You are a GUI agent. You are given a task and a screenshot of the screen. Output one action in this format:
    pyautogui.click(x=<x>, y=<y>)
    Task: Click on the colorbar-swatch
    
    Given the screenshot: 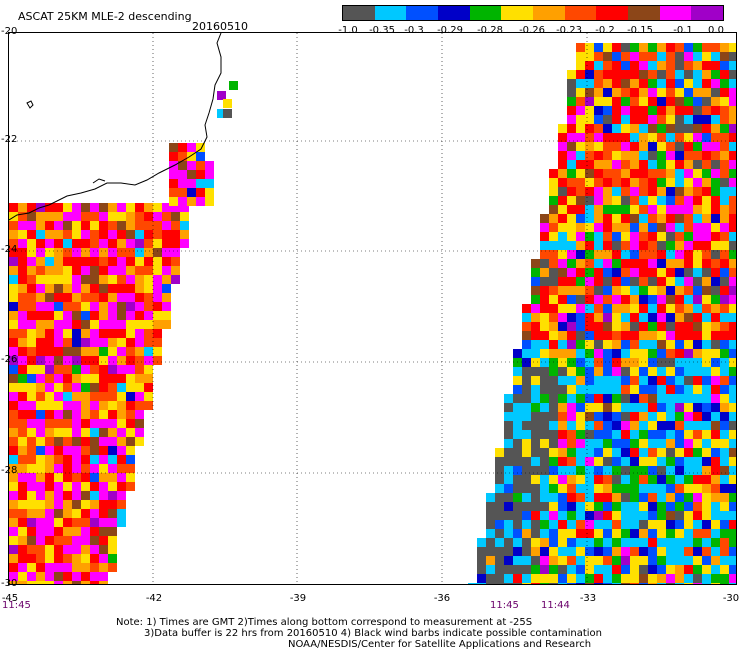 What is the action you would take?
    pyautogui.click(x=580, y=13)
    